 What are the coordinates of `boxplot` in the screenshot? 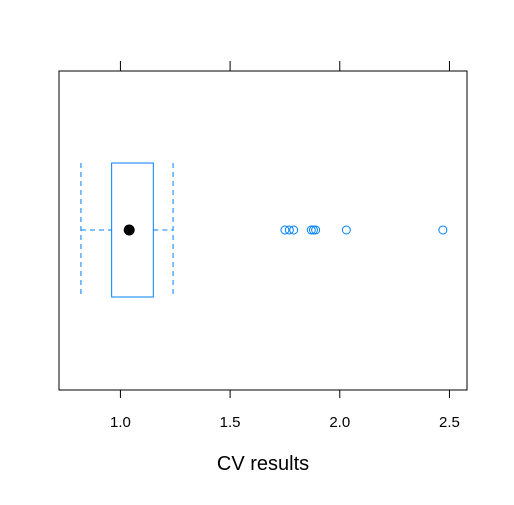 It's located at (127, 230).